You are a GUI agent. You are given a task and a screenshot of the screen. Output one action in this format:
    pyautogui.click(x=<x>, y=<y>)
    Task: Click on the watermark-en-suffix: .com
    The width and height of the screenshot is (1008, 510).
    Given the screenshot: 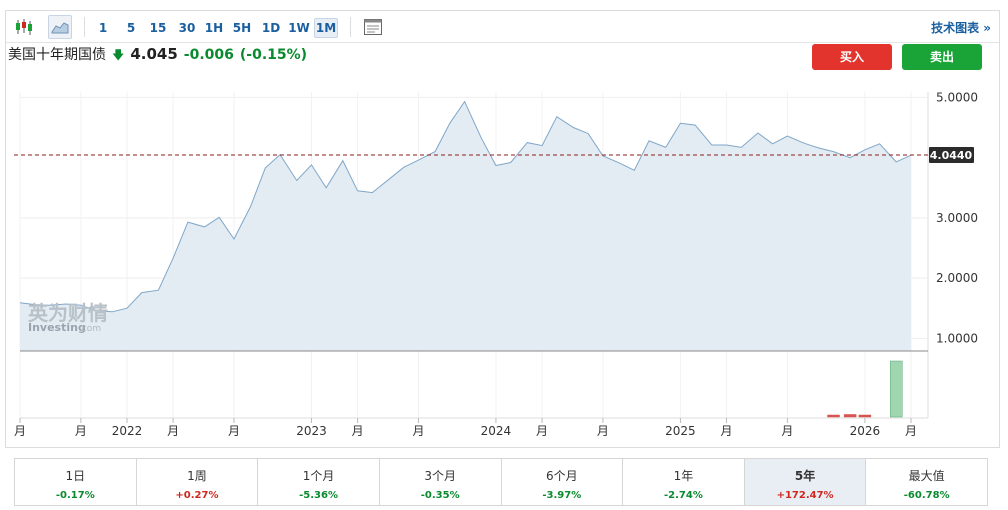 What is the action you would take?
    pyautogui.click(x=90, y=329)
    